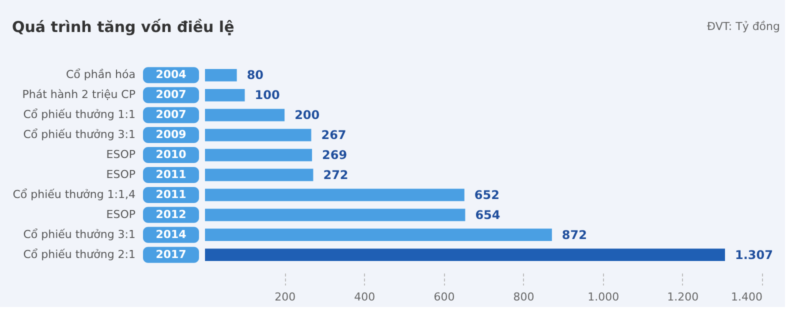 The height and width of the screenshot is (332, 810). What do you see at coordinates (333, 135) in the screenshot?
I see `data-label: 267` at bounding box center [333, 135].